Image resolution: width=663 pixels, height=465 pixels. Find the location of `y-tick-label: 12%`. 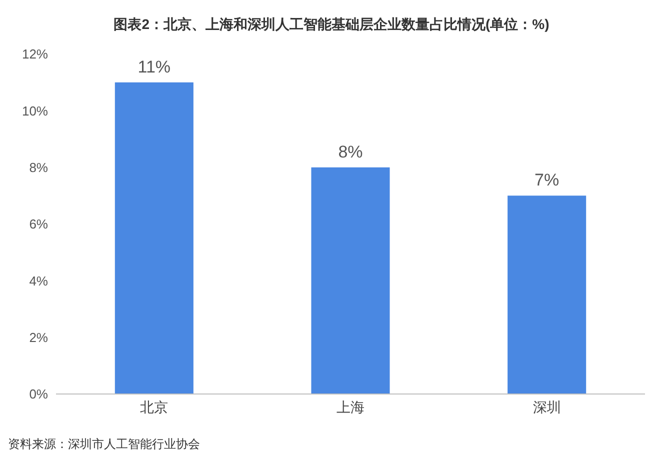

y-tick-label: 12% is located at coordinates (35, 54).